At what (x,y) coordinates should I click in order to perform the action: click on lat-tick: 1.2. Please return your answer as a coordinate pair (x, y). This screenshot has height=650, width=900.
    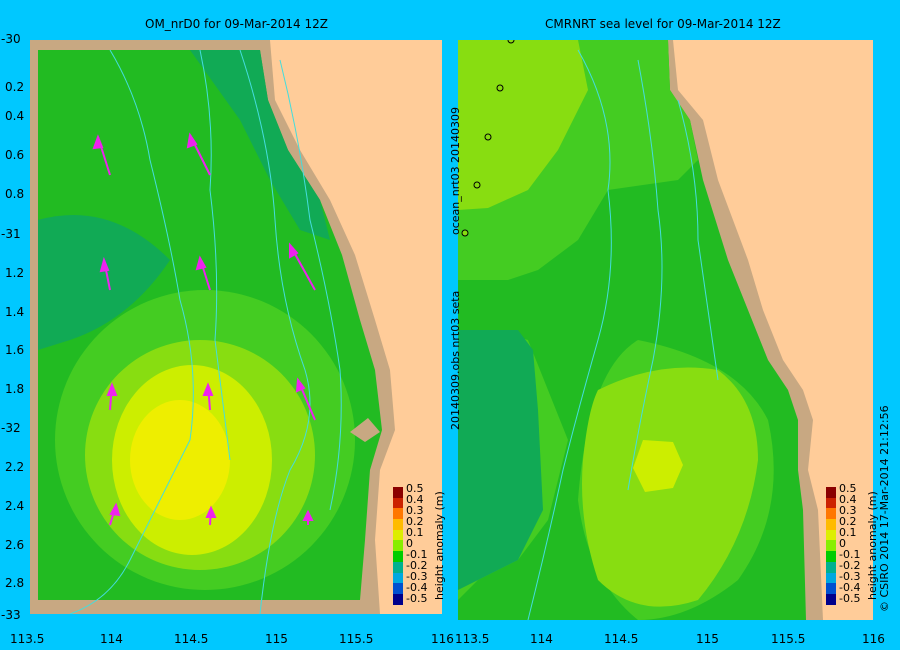
    Looking at the image, I should click on (15, 273).